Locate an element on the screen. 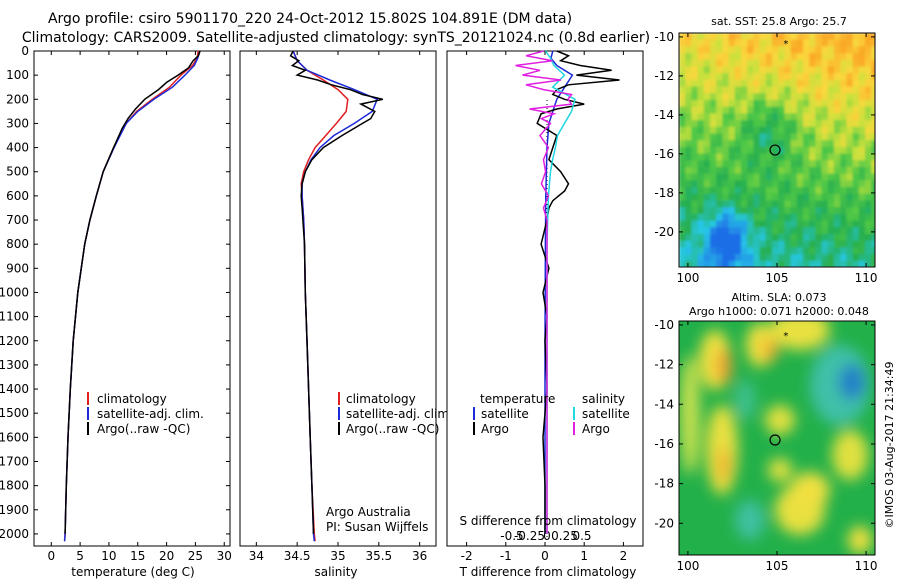  x-tick-label: 35 is located at coordinates (337, 556).